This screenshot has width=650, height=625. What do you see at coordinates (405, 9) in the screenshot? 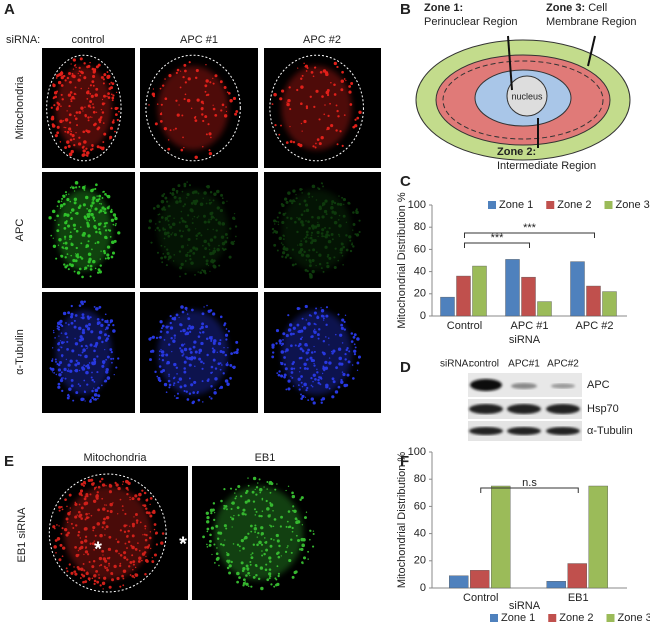
I see `panel-letter: B` at bounding box center [405, 9].